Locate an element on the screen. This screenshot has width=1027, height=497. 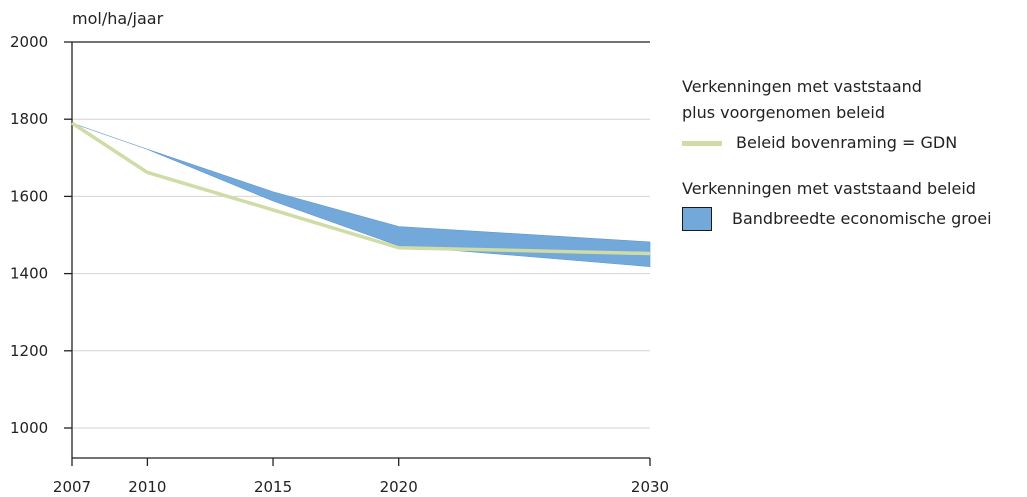
x-axis-ticks: 2007 2010 2015 2020 2030 is located at coordinates (361, 476).